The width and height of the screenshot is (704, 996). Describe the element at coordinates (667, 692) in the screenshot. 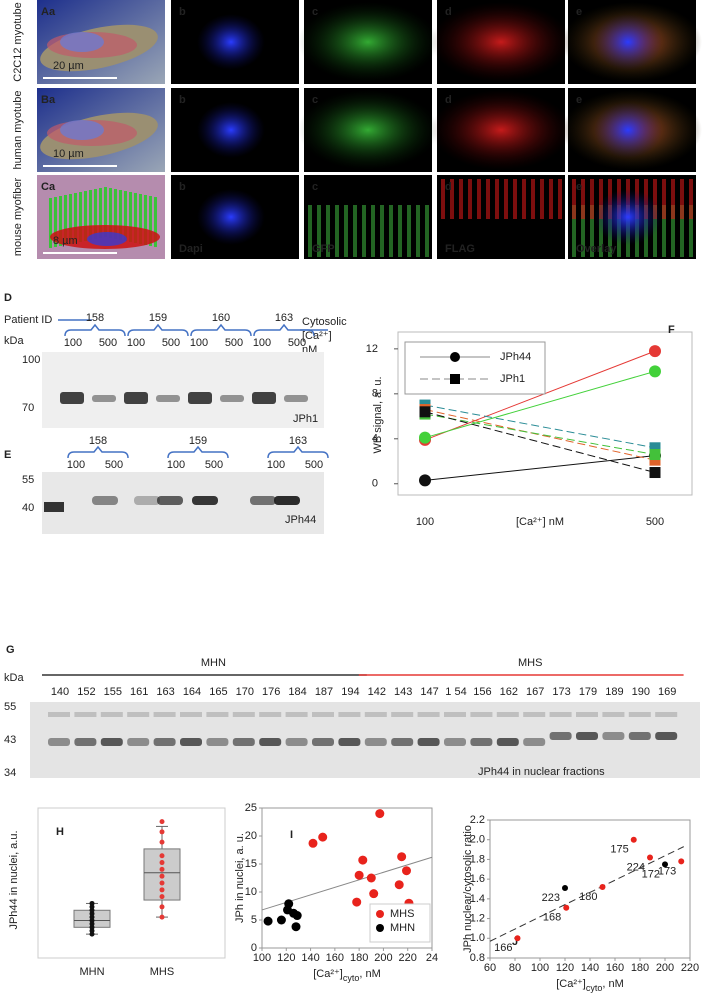

I see `sample-id: 169` at that location.